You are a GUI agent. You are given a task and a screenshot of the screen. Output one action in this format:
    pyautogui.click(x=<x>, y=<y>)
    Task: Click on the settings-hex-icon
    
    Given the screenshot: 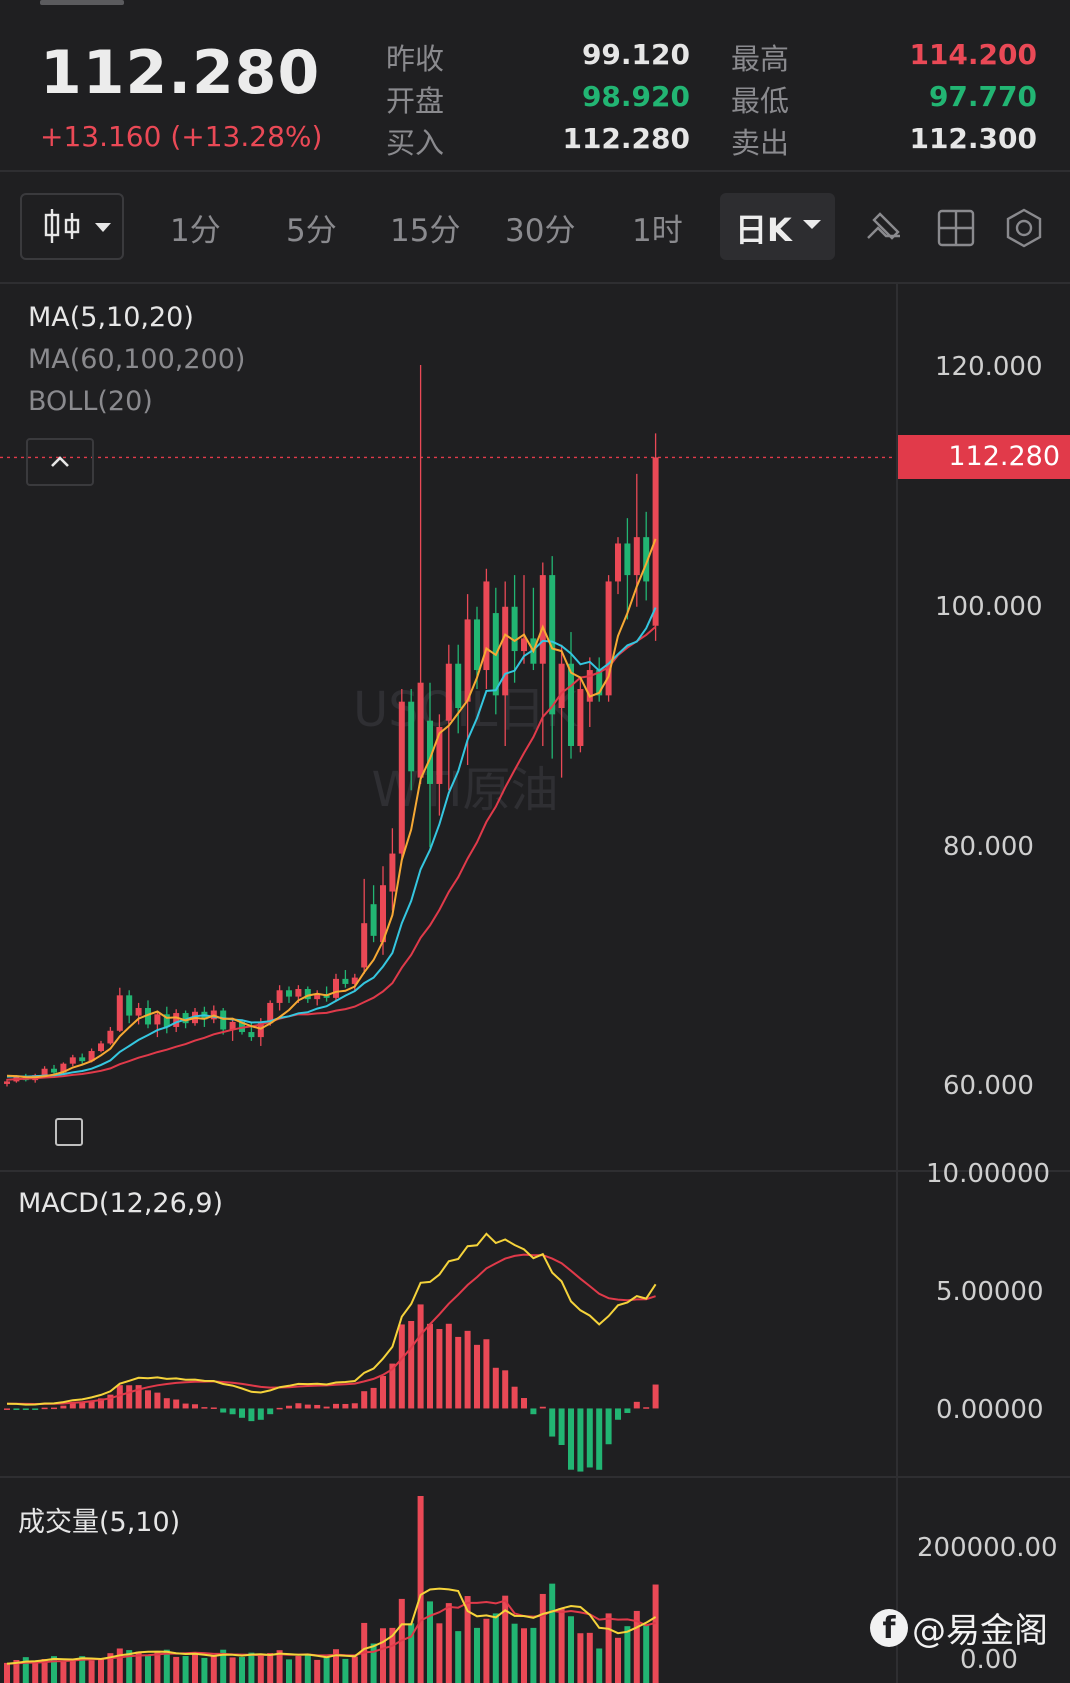 What is the action you would take?
    pyautogui.click(x=1024, y=228)
    